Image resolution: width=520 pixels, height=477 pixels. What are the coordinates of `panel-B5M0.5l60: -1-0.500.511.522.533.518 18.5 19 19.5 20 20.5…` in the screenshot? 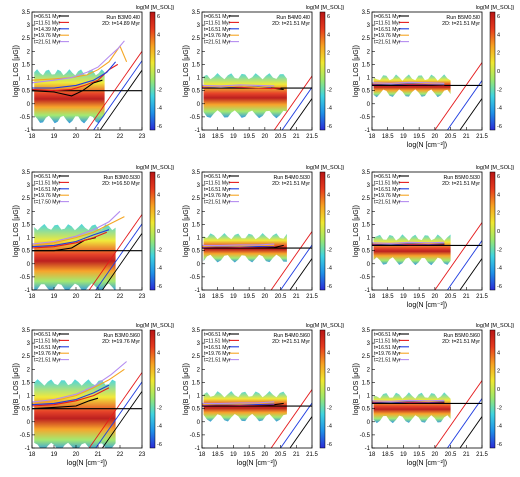 It's located at (434, 395).